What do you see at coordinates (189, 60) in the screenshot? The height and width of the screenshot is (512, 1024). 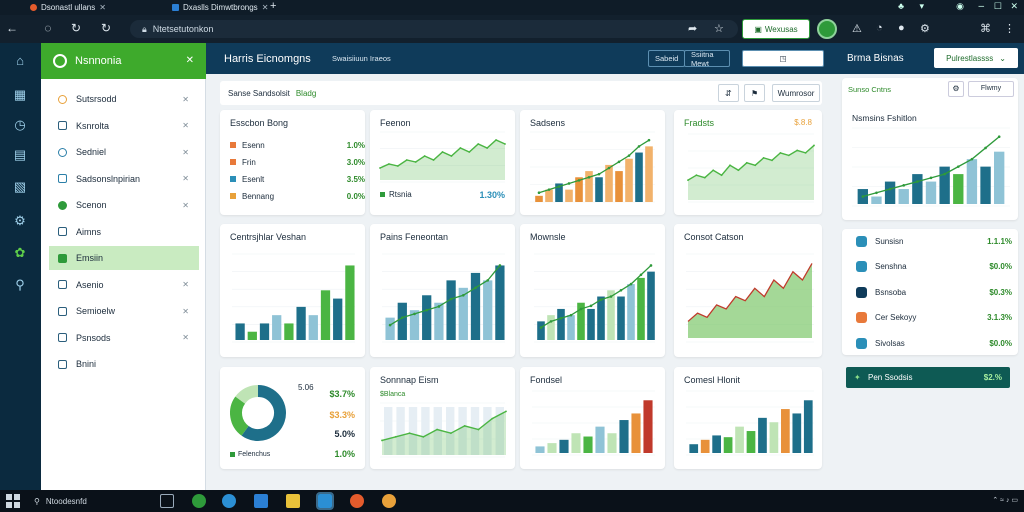 I see `collapse-icon: ✕` at bounding box center [189, 60].